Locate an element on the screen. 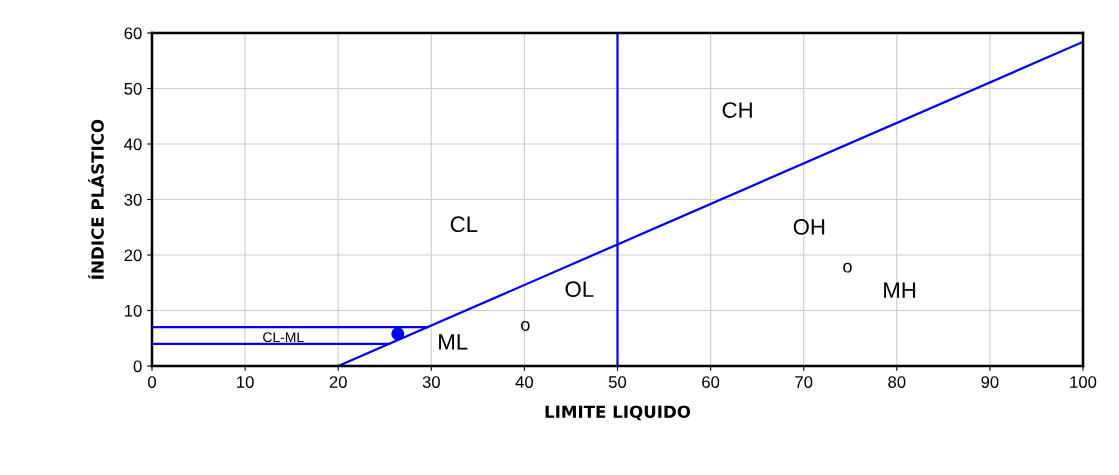  y-axis-title: ÍNDICE PLÁSTICO is located at coordinates (96, 199).